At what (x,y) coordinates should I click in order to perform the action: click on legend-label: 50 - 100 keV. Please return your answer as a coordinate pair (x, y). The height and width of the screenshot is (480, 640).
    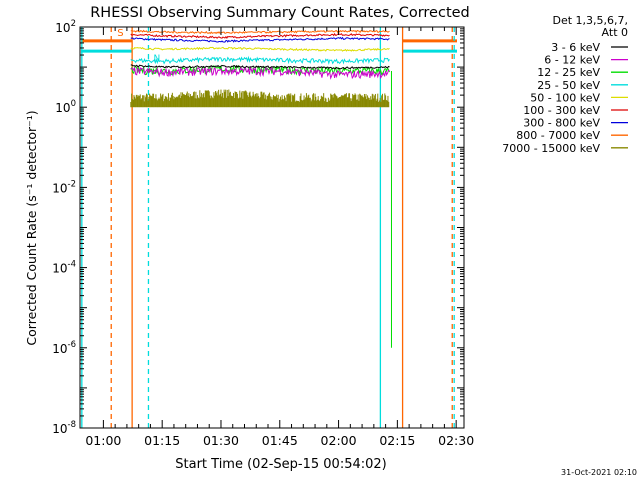
    Looking at the image, I should click on (565, 97).